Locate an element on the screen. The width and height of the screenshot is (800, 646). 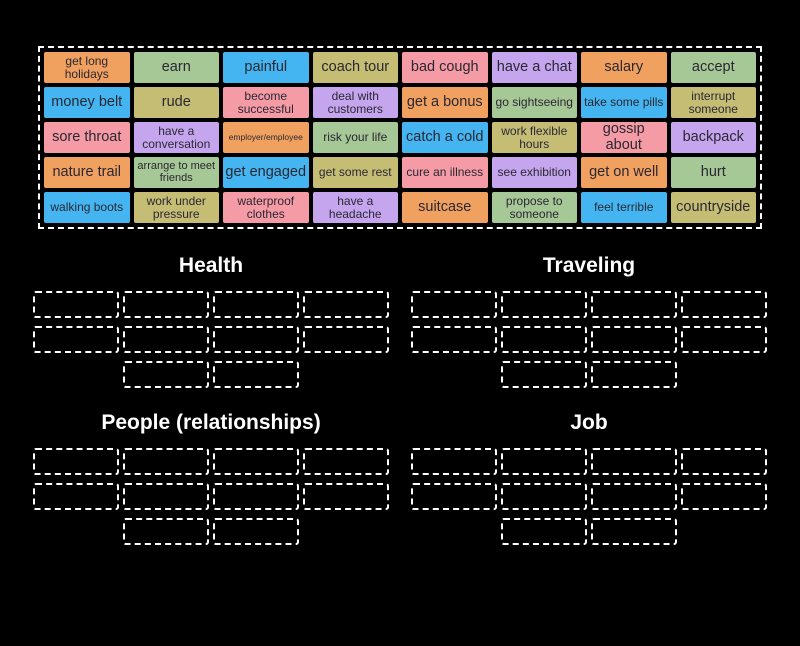
word-tile: get long holidays is located at coordinates (87, 67).